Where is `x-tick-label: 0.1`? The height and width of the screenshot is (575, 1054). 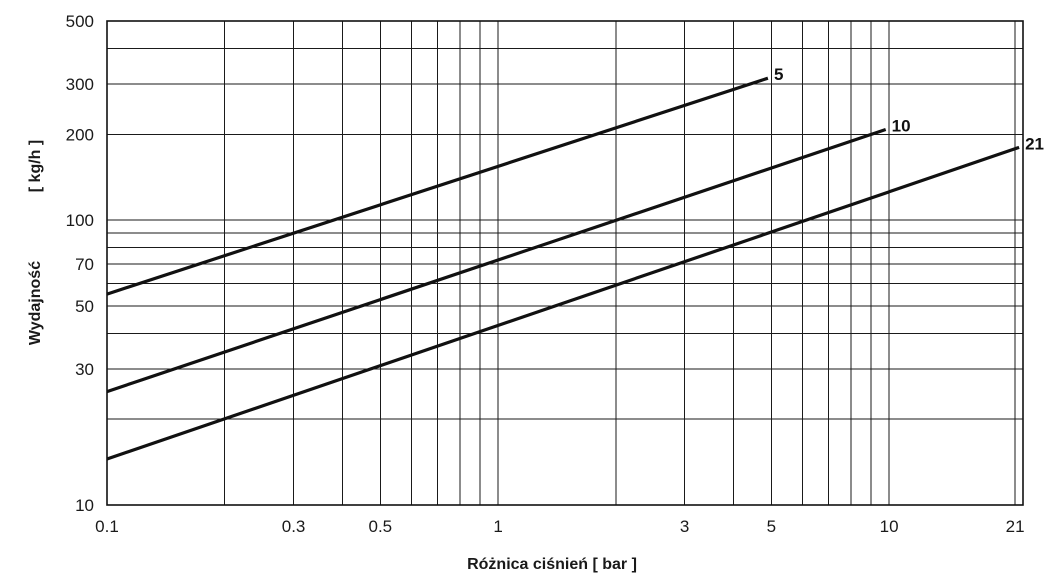 x-tick-label: 0.1 is located at coordinates (107, 526).